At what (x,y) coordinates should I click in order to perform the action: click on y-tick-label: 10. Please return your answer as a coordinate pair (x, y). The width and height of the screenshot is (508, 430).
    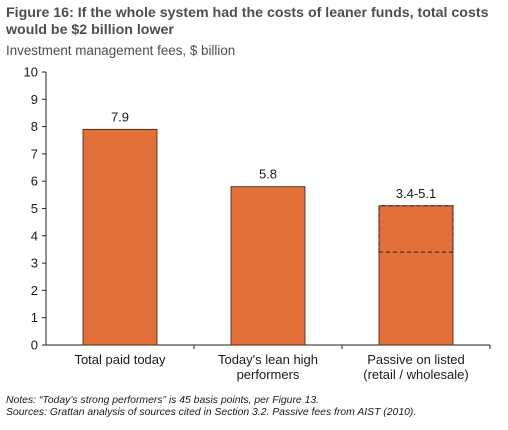
    Looking at the image, I should click on (31, 72).